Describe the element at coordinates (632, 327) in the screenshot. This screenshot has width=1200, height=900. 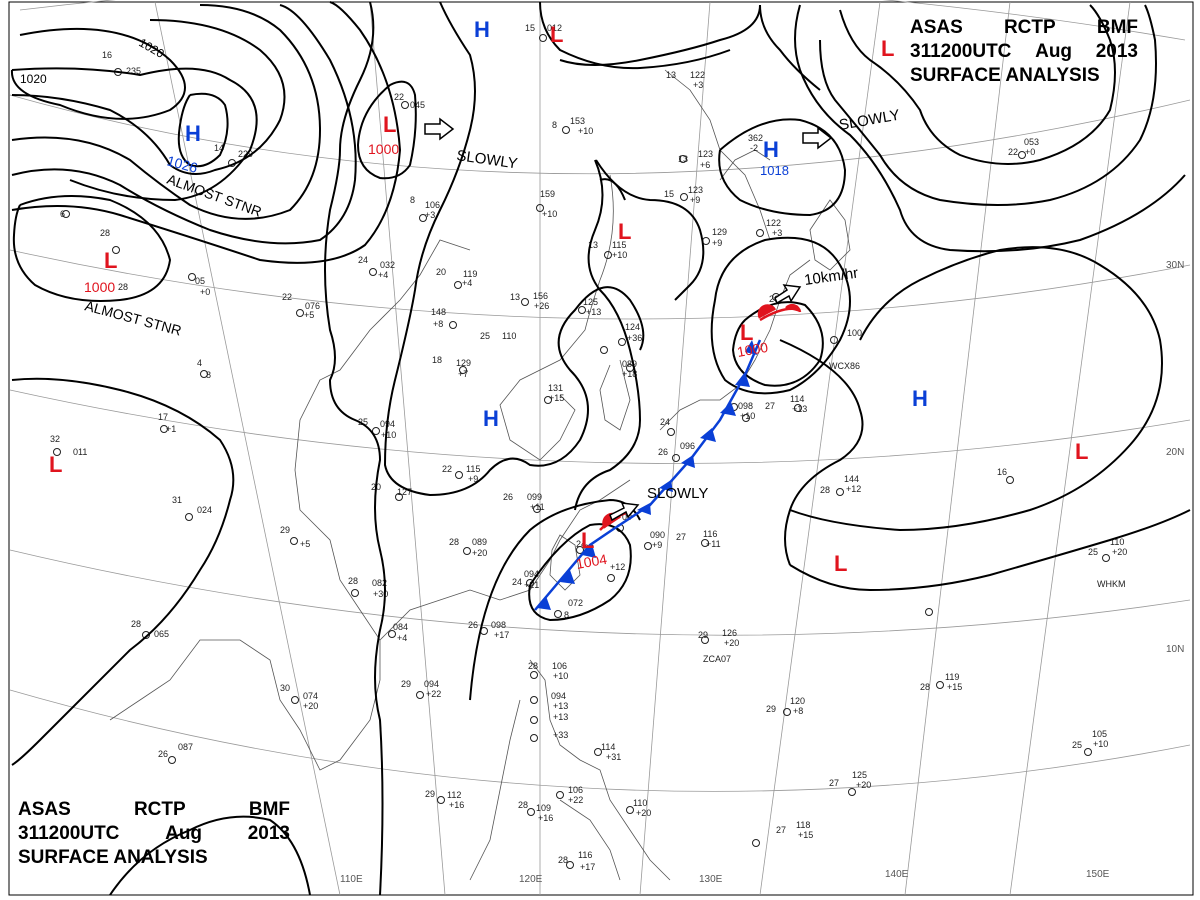
I see `svg-text: 124` at that location.